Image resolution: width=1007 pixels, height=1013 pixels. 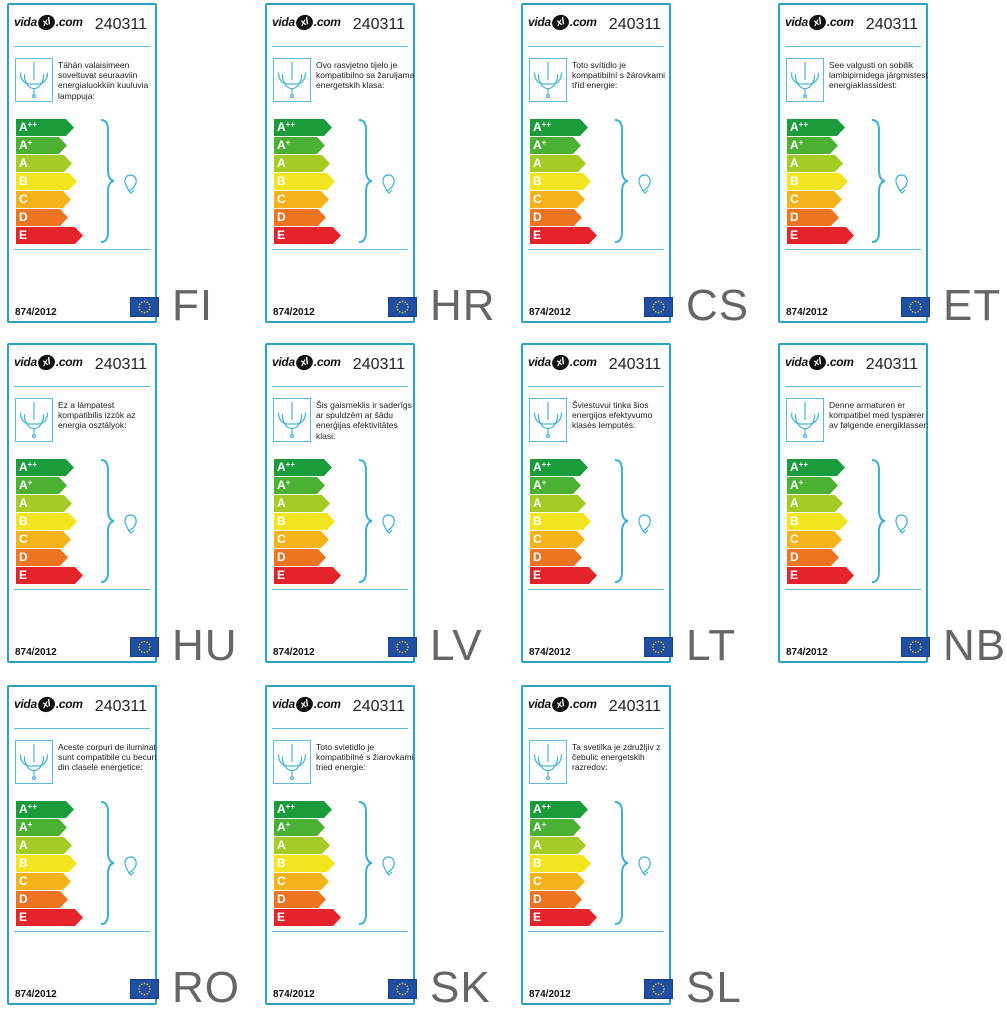 What do you see at coordinates (816, 127) in the screenshot?
I see `energy-class-app: A++` at bounding box center [816, 127].